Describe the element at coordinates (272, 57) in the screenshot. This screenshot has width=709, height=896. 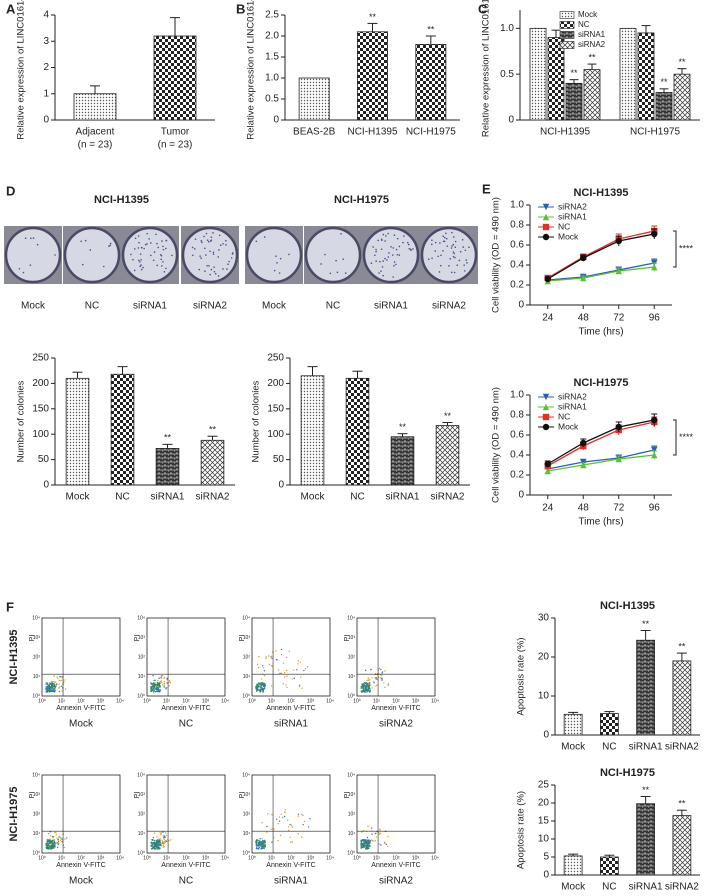
I see `y-tick-label: 1.5` at that location.